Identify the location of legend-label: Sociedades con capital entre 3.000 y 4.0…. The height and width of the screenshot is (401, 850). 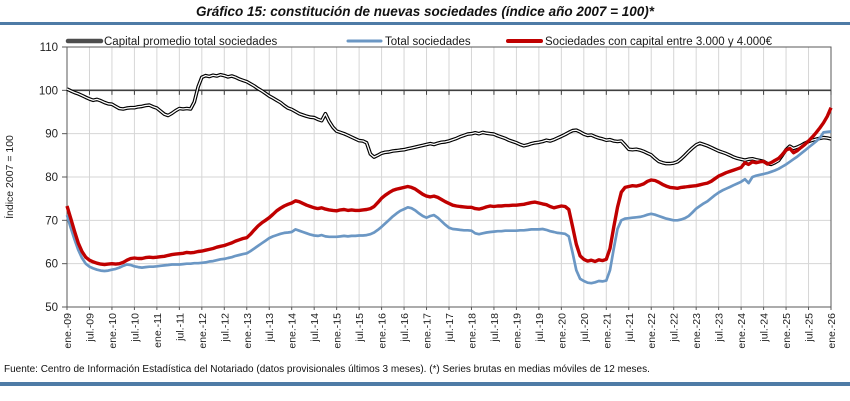
(659, 42).